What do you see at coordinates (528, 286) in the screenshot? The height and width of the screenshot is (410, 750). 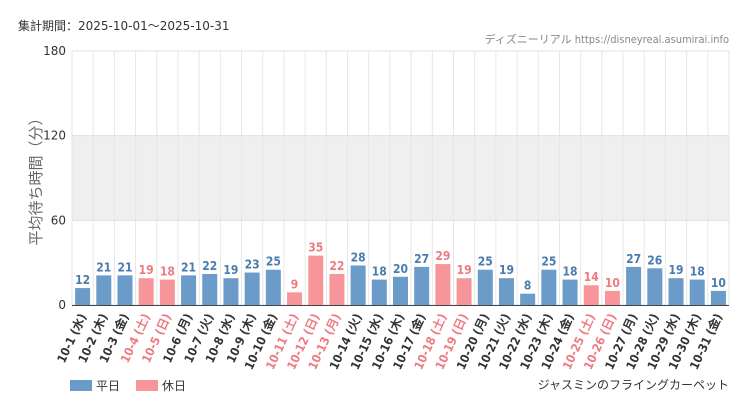 I see `value-label: 8` at bounding box center [528, 286].